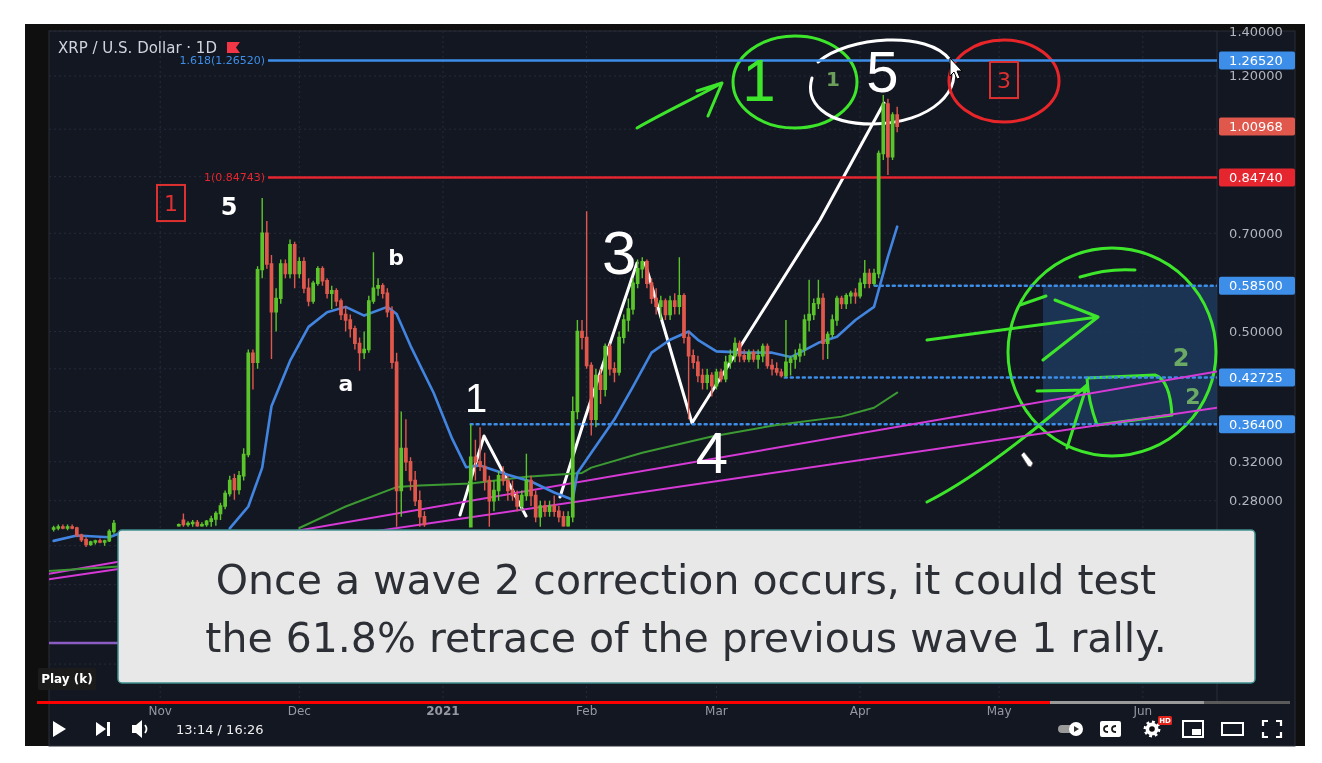 The image size is (1322, 763). Describe the element at coordinates (1256, 462) in the screenshot. I see `y-tick-label: 0.32000` at that location.